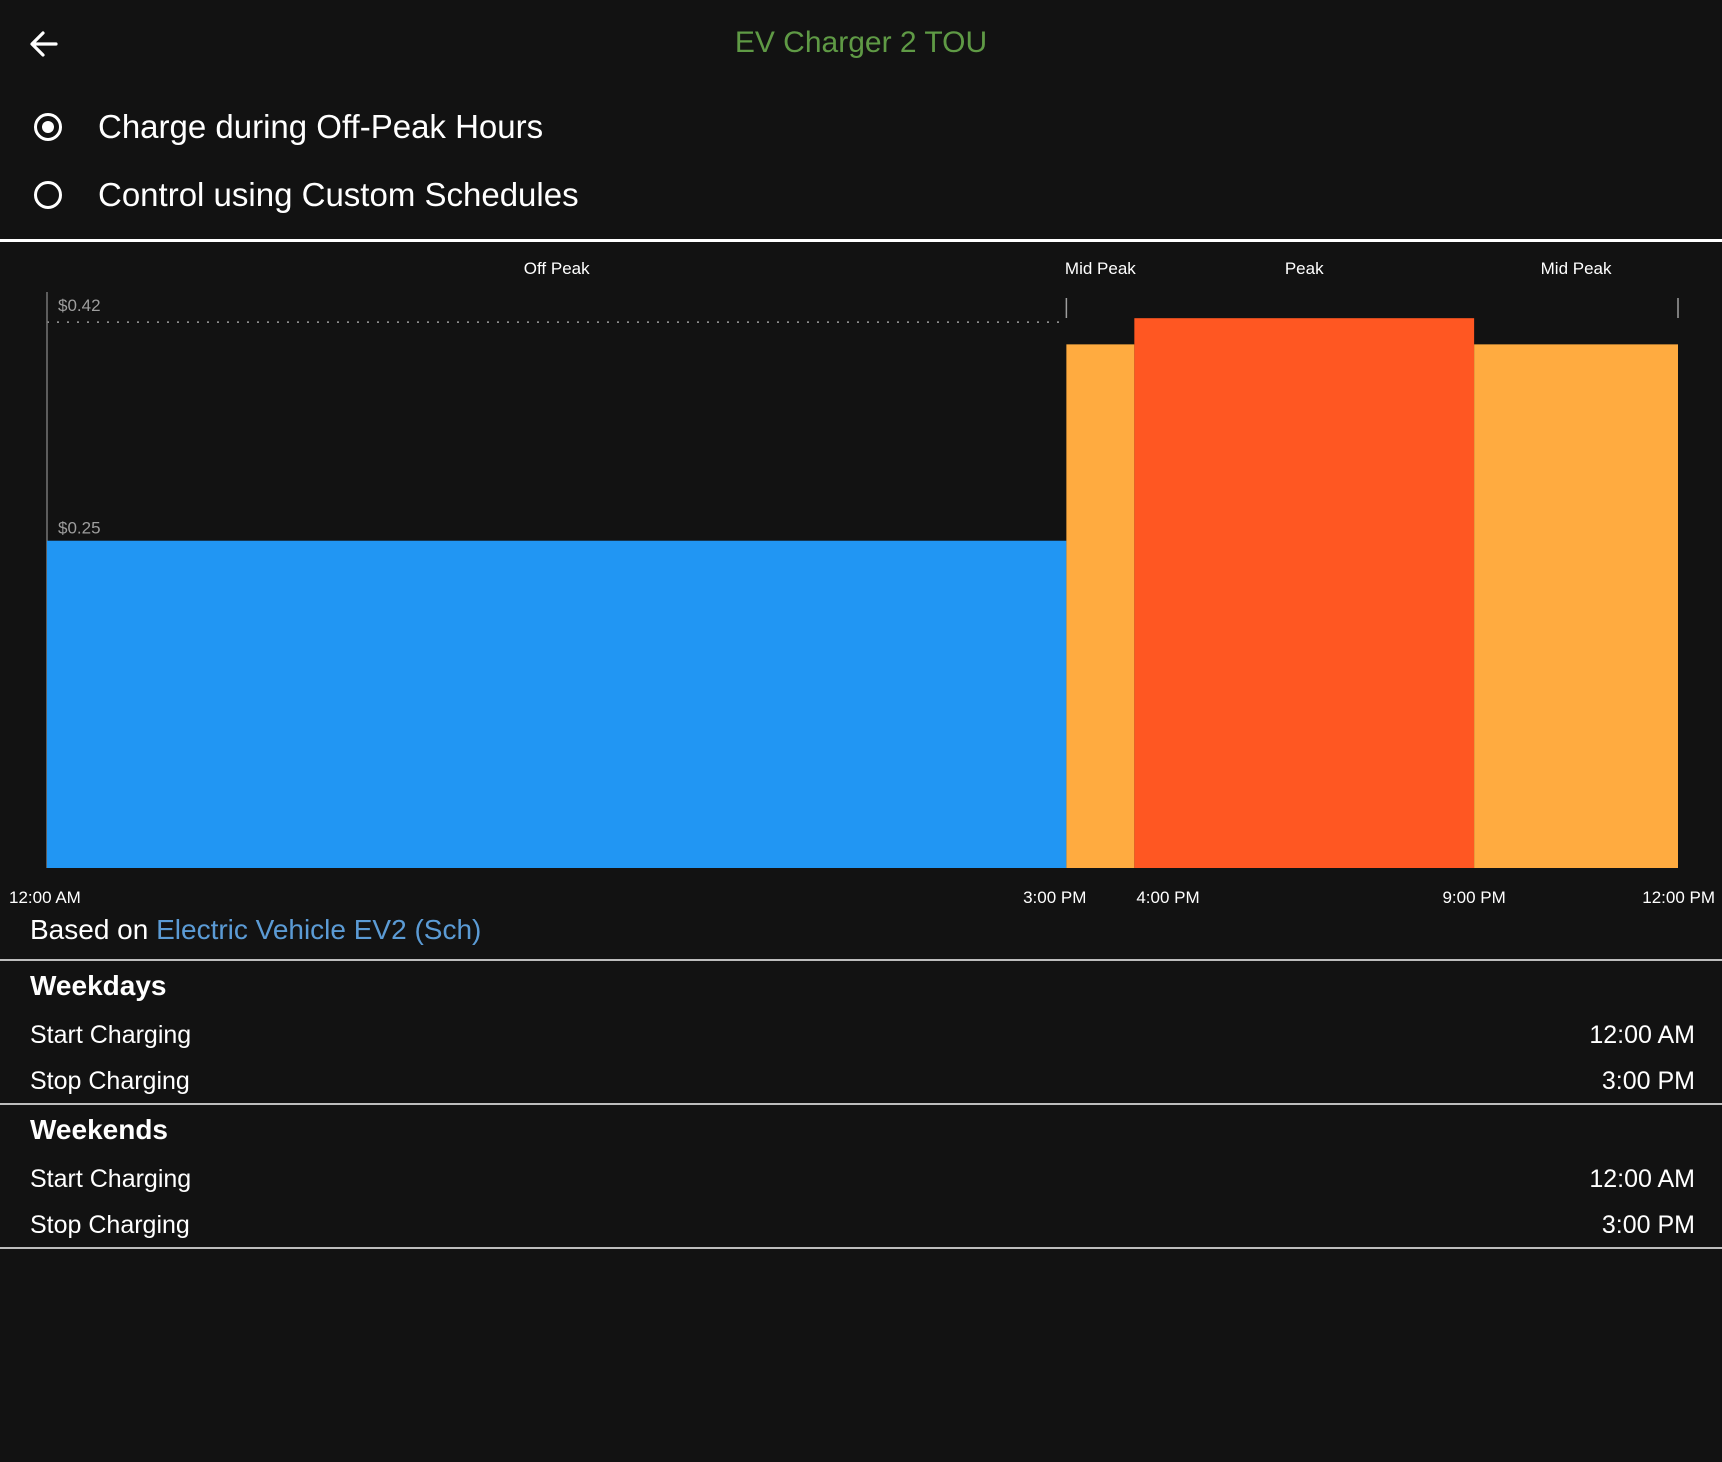 The width and height of the screenshot is (1722, 1462). I want to click on weekdays-stop-value: 3:00 PM, so click(1648, 1081).